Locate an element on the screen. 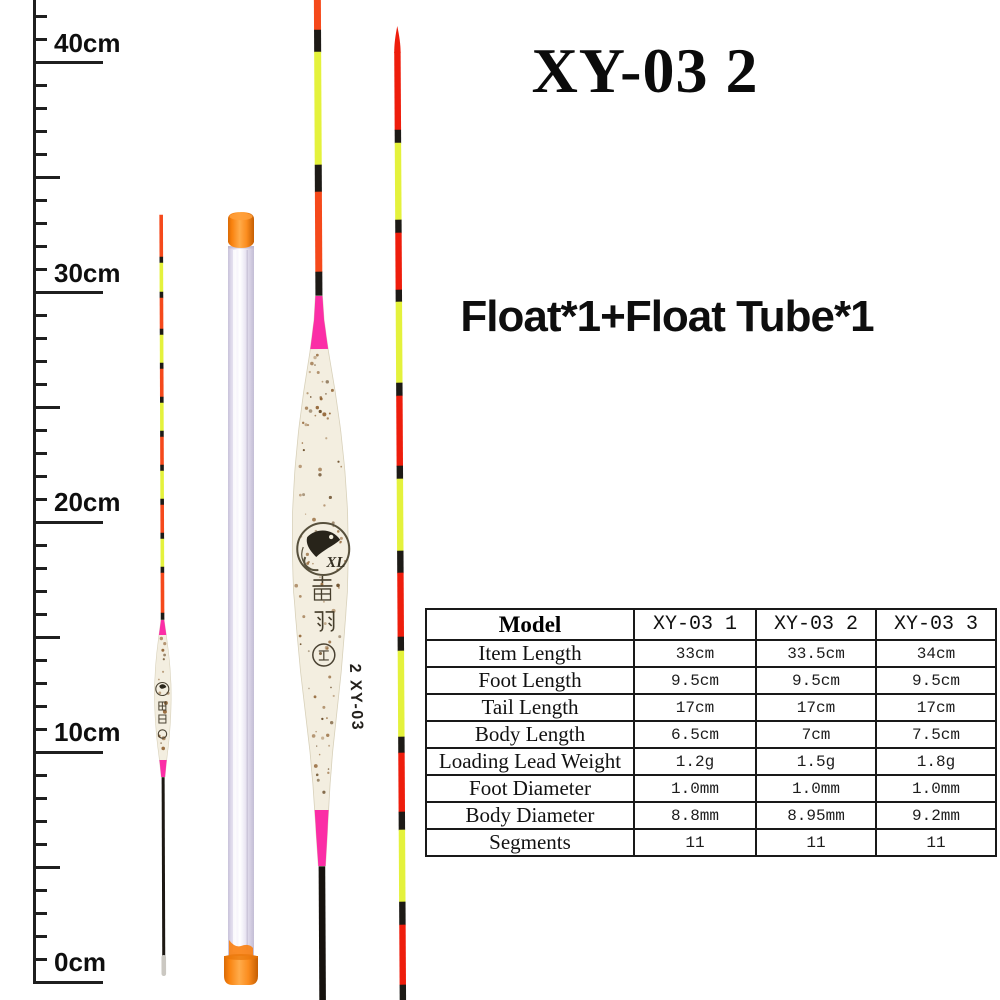  spec-cell: 8.95mm is located at coordinates (816, 815).